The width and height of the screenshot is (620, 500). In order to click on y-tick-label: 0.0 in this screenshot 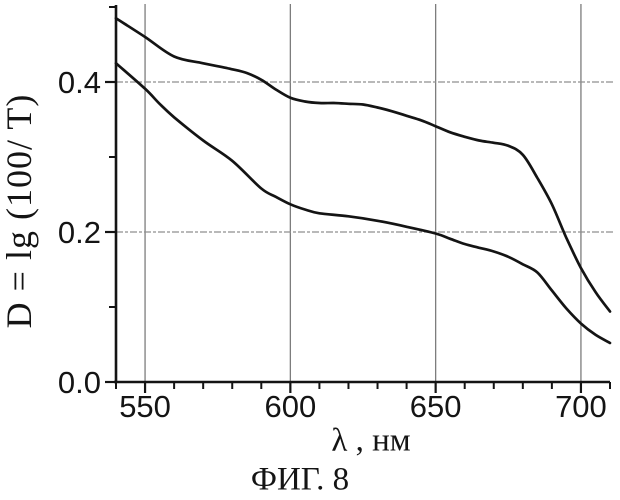, I will do `click(79, 382)`.